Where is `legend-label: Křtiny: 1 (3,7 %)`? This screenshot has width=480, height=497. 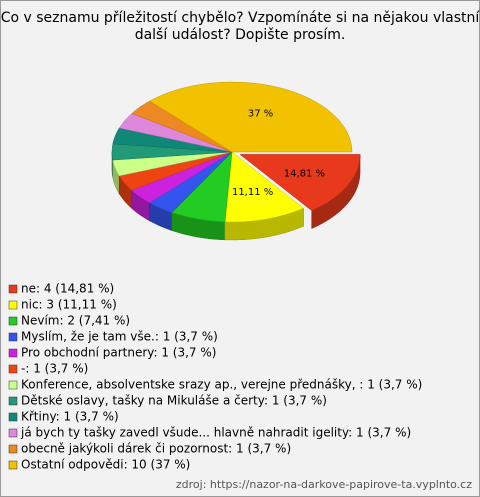 legend-label: Křtiny: 1 (3,7 %) is located at coordinates (70, 417).